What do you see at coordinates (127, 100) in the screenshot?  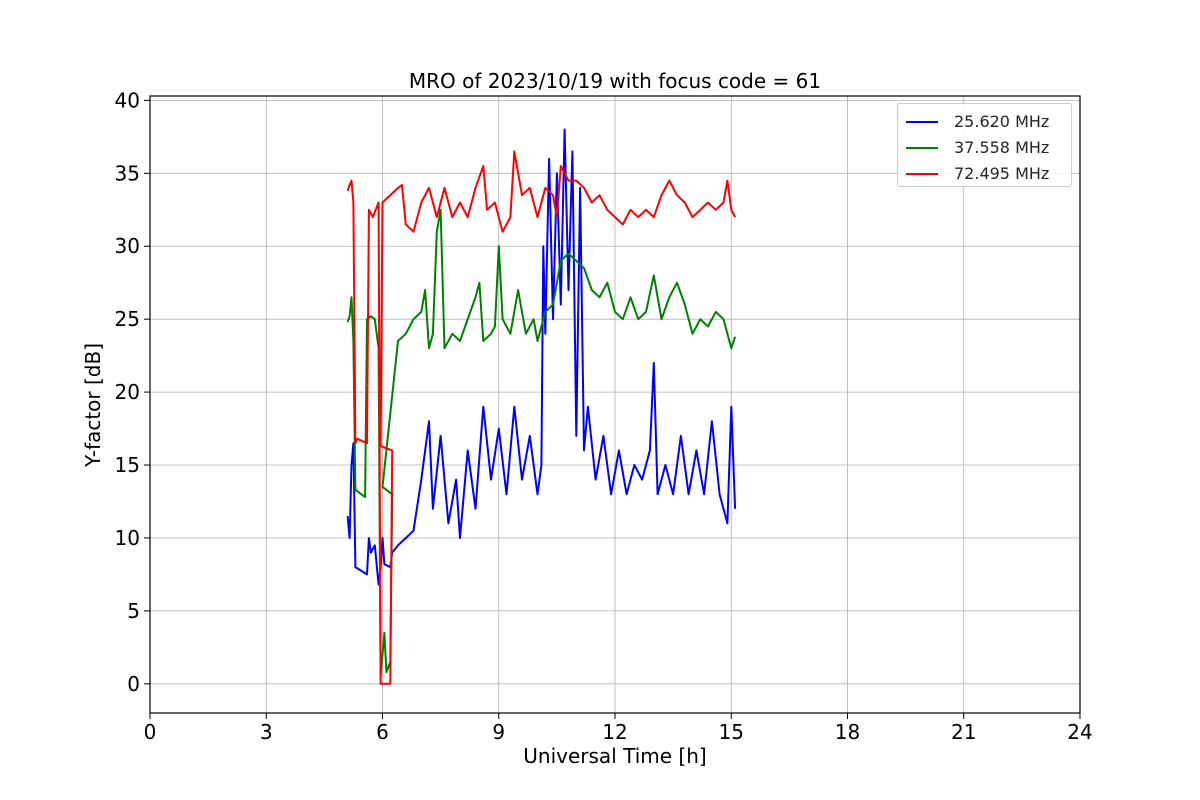 I see `y-tick-label: 40` at bounding box center [127, 100].